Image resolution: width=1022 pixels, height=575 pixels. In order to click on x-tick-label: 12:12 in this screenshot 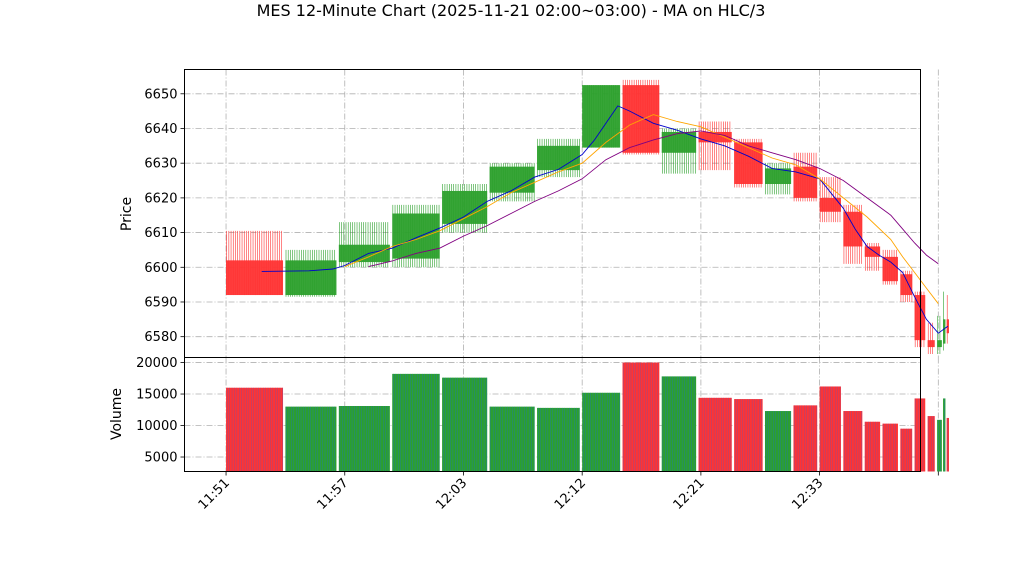, I will do `click(570, 494)`.